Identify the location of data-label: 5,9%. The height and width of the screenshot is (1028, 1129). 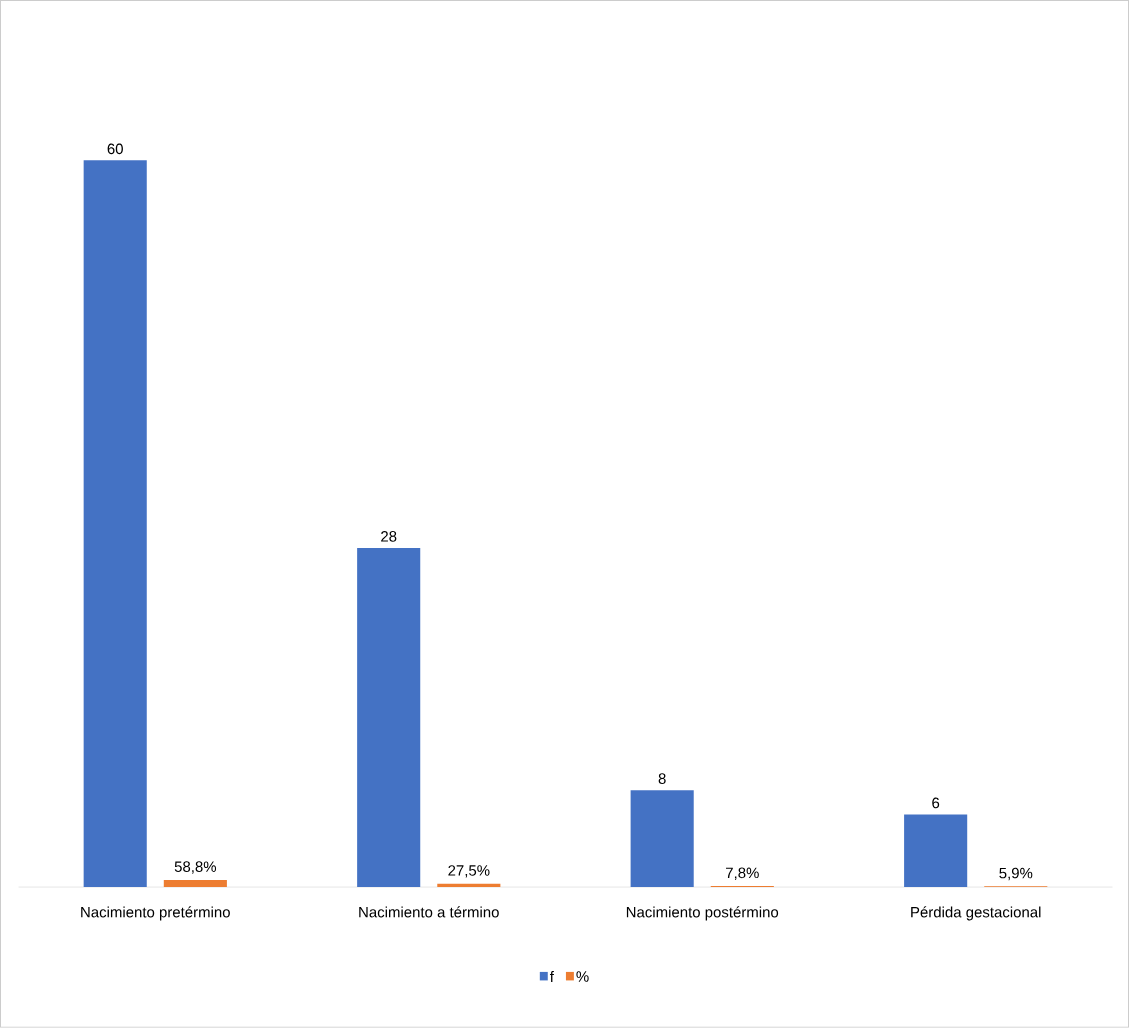
(1016, 874).